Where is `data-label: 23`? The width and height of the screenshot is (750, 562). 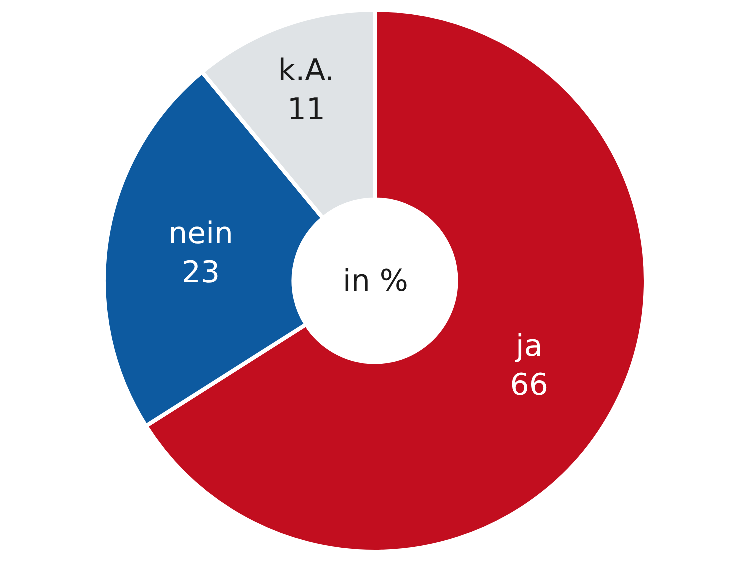
data-label: 23 is located at coordinates (201, 272).